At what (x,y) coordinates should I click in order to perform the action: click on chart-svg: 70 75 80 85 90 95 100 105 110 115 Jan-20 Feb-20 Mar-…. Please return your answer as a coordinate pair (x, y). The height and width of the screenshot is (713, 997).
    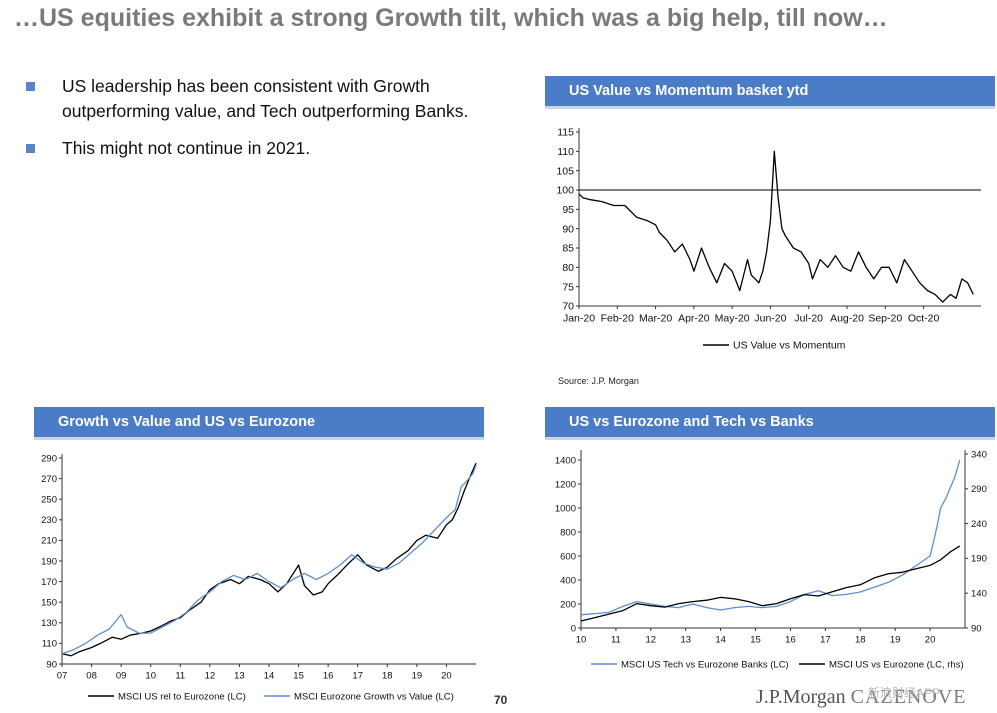
    Looking at the image, I should click on (768, 239).